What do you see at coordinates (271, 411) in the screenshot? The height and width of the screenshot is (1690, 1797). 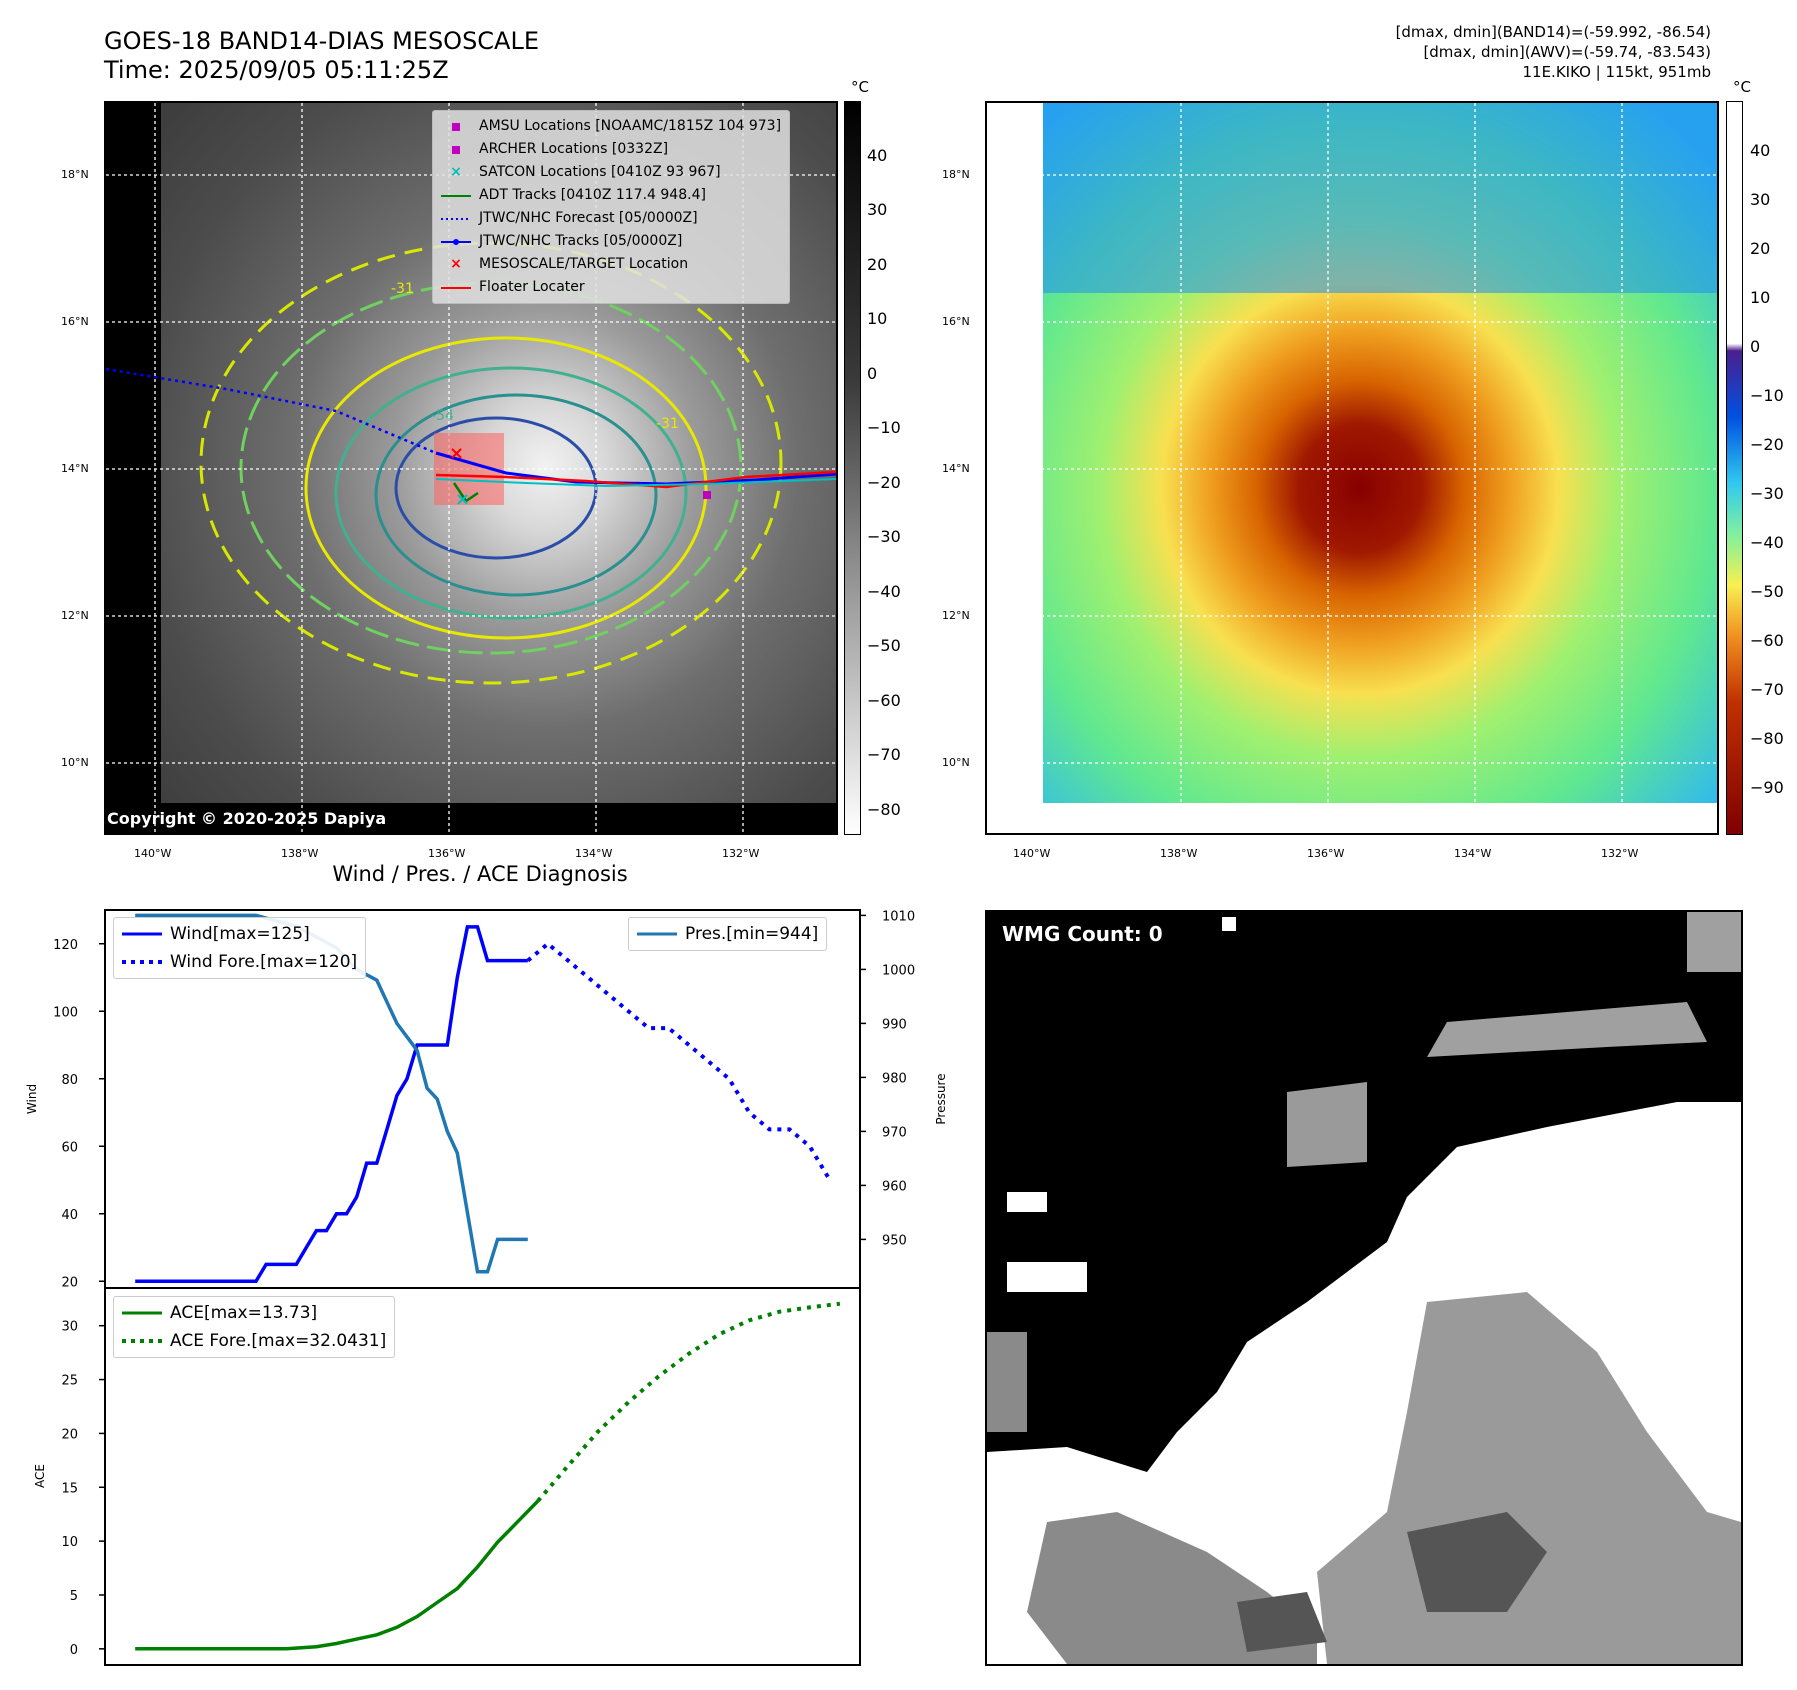 I see `forecast-track` at bounding box center [271, 411].